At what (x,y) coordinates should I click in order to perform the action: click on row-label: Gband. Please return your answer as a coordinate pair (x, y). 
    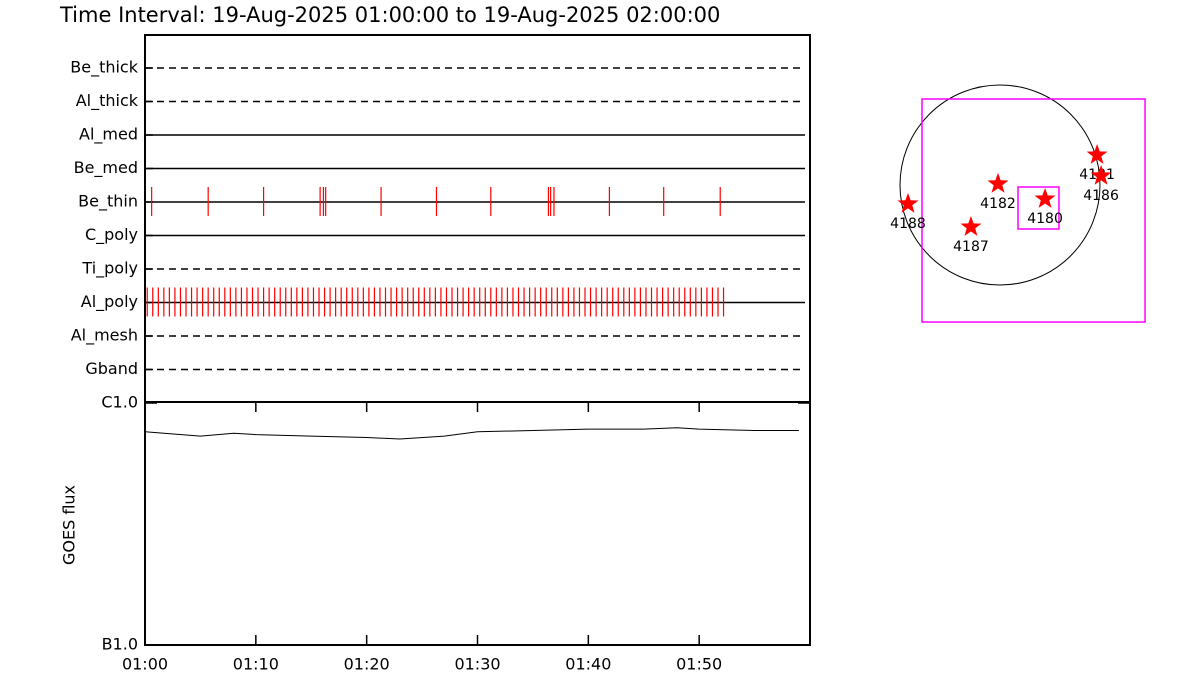
    Looking at the image, I should click on (111, 368).